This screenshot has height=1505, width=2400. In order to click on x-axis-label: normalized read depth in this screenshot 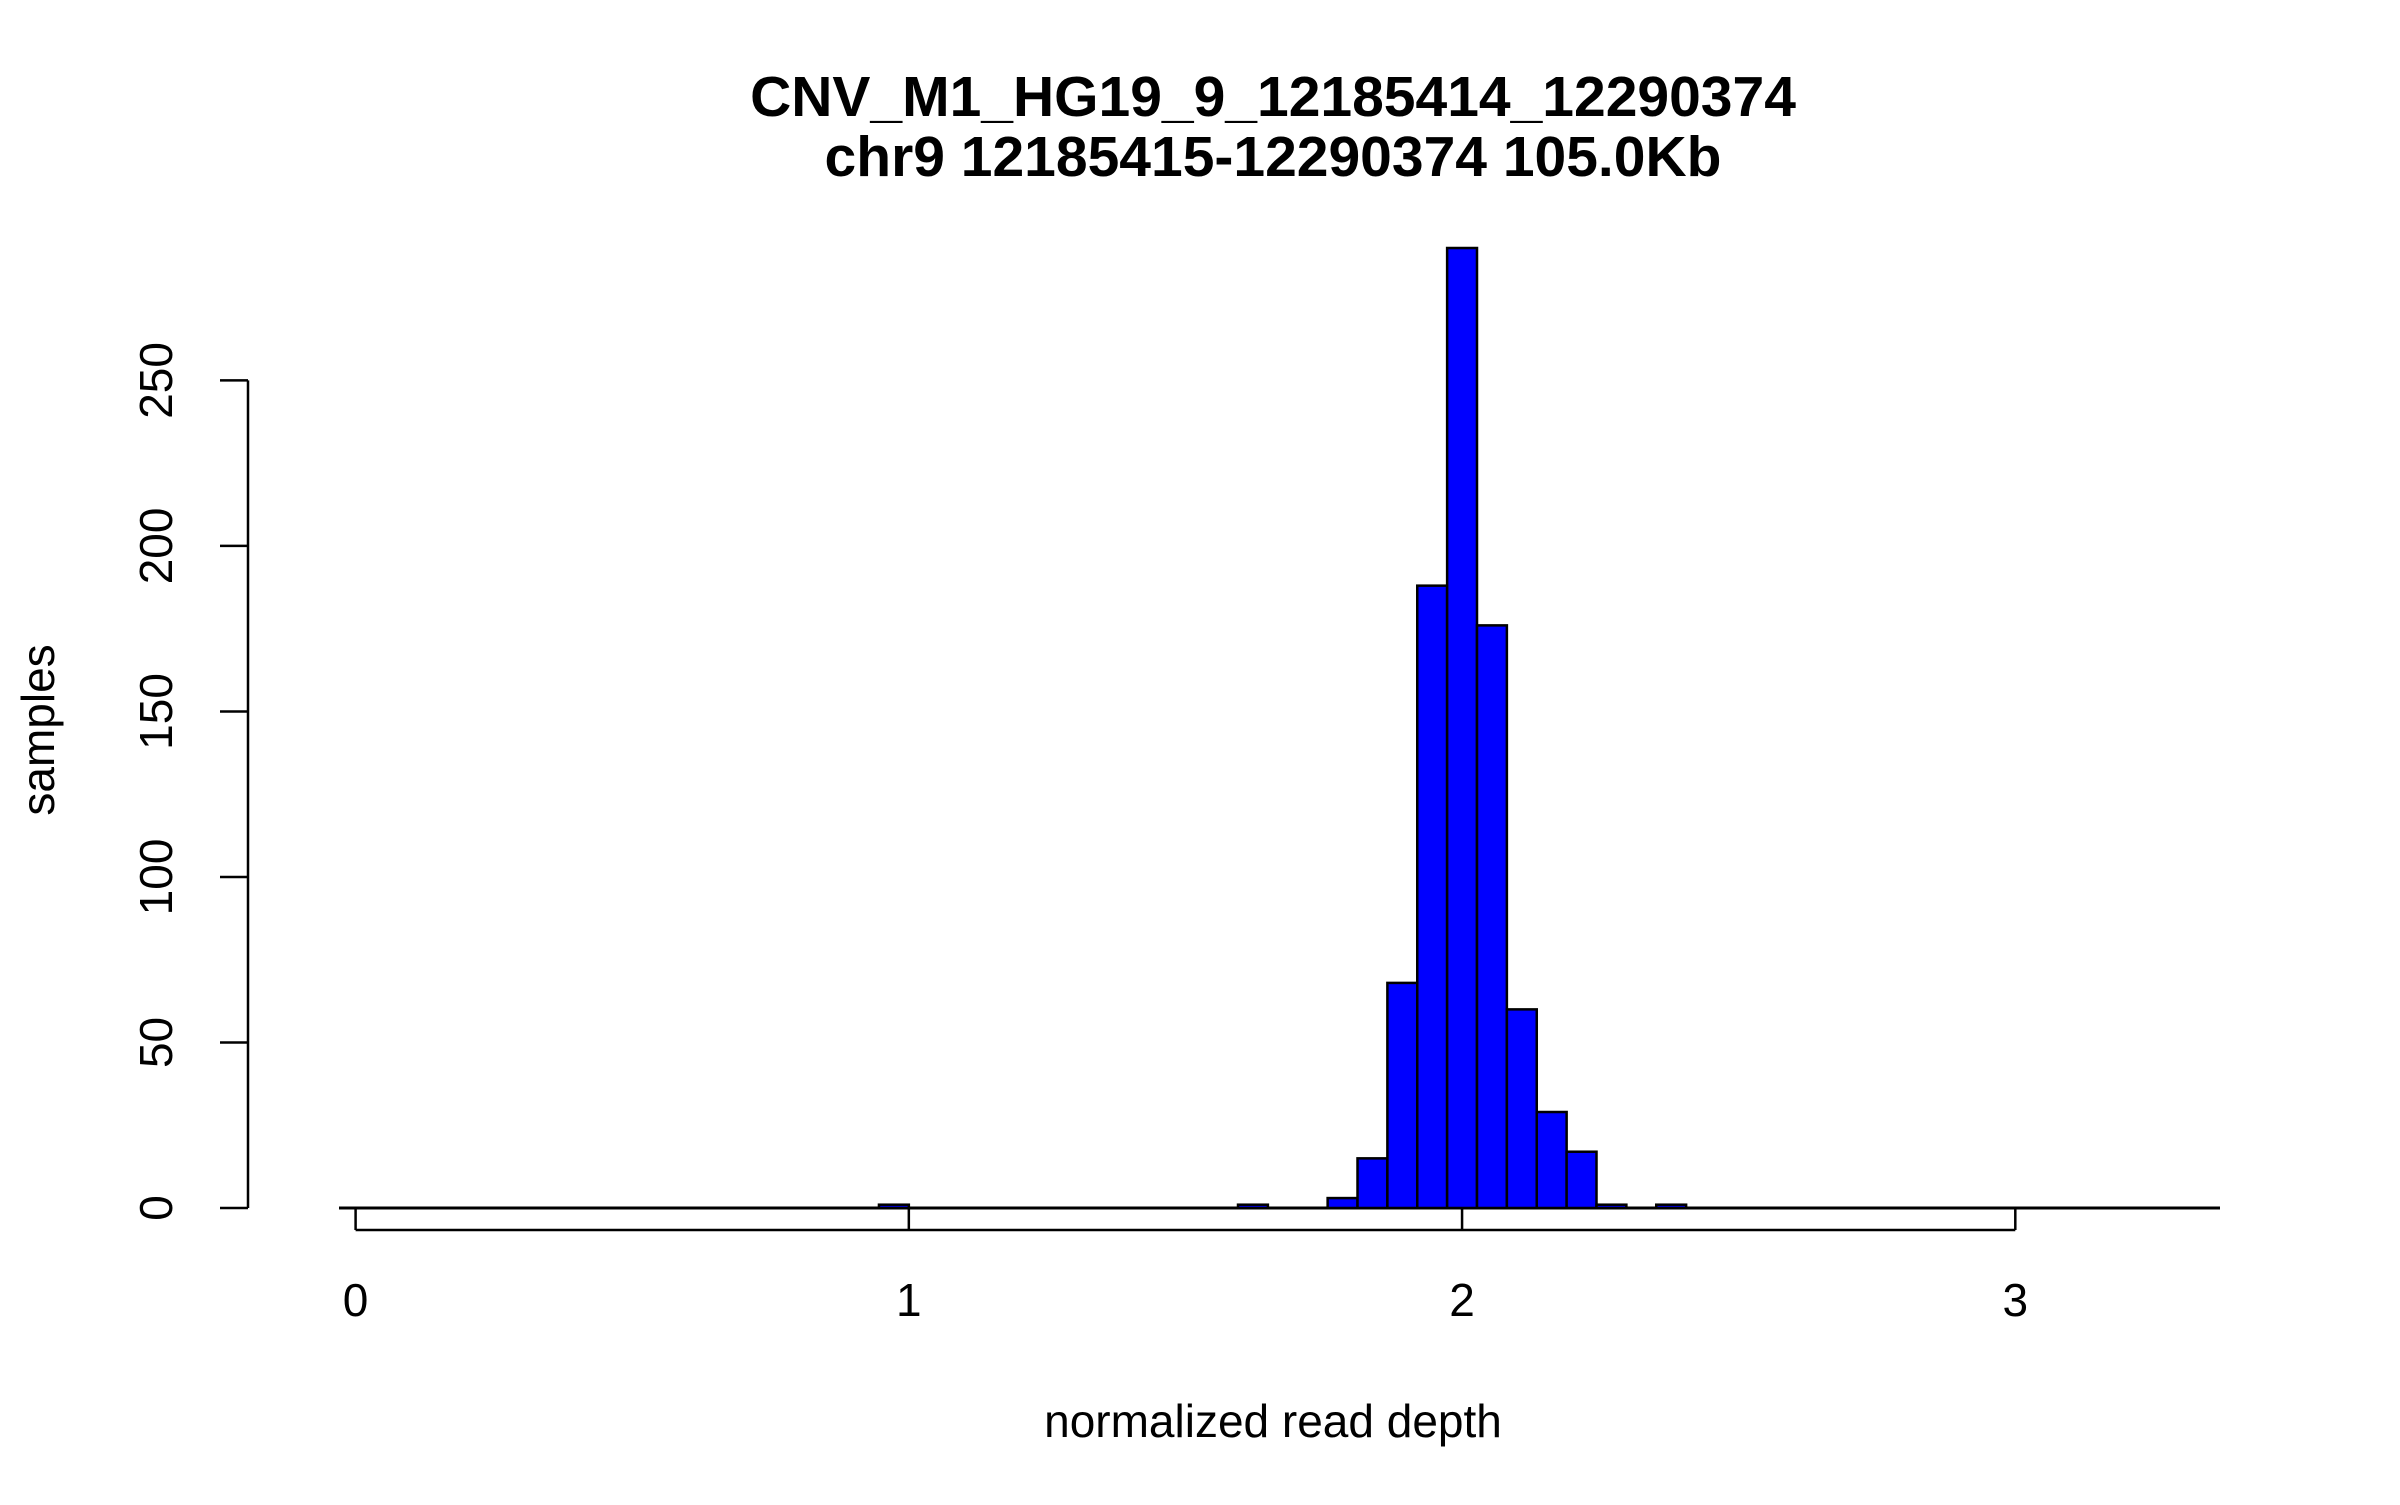, I will do `click(1273, 1421)`.